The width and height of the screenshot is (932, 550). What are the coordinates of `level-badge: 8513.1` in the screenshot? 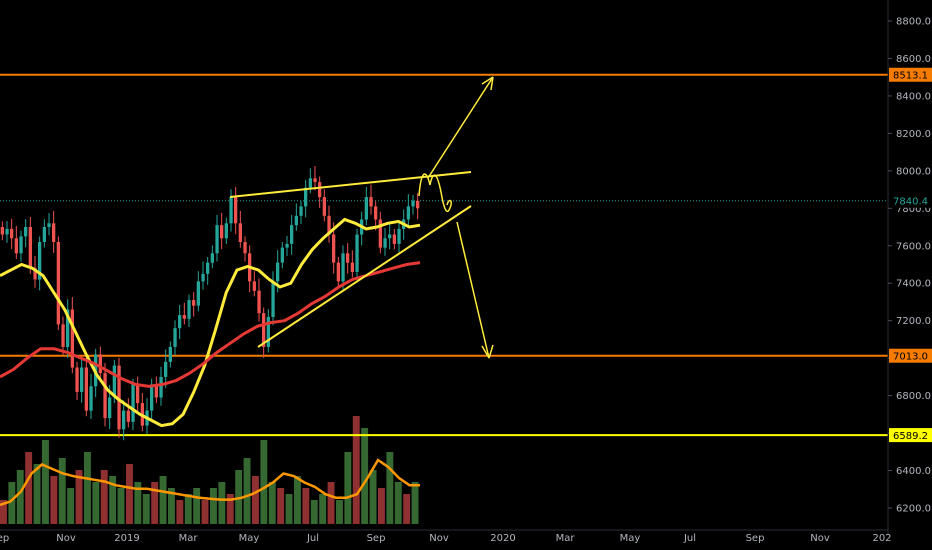 It's located at (910, 76).